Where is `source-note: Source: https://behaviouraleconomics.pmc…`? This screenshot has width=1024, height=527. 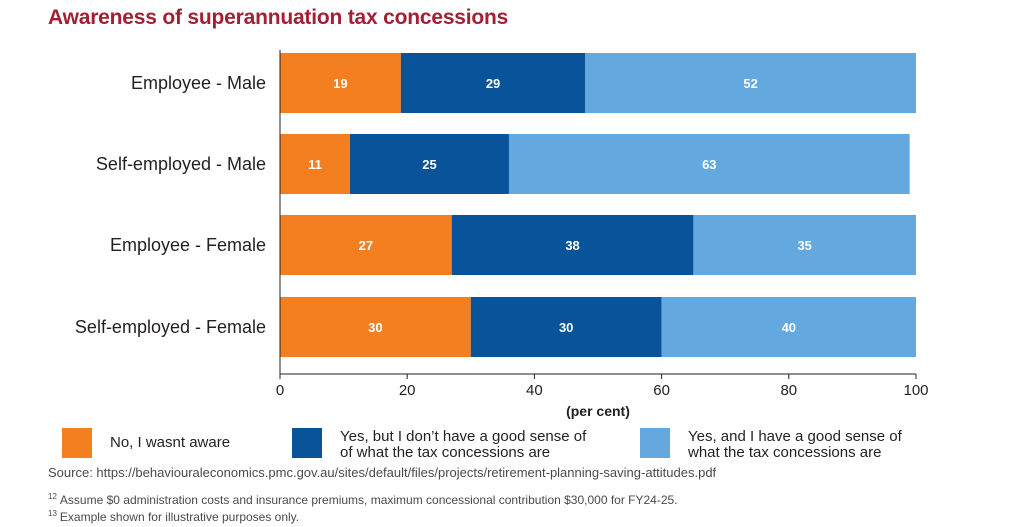
source-note: Source: https://behaviouraleconomics.pmc… is located at coordinates (382, 472).